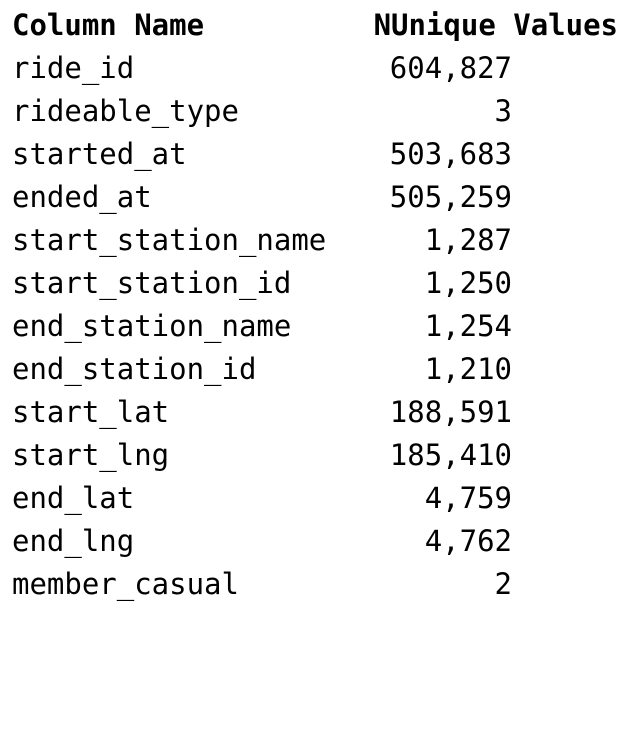  I want to click on row-nunique-value: 1,287, so click(468, 240).